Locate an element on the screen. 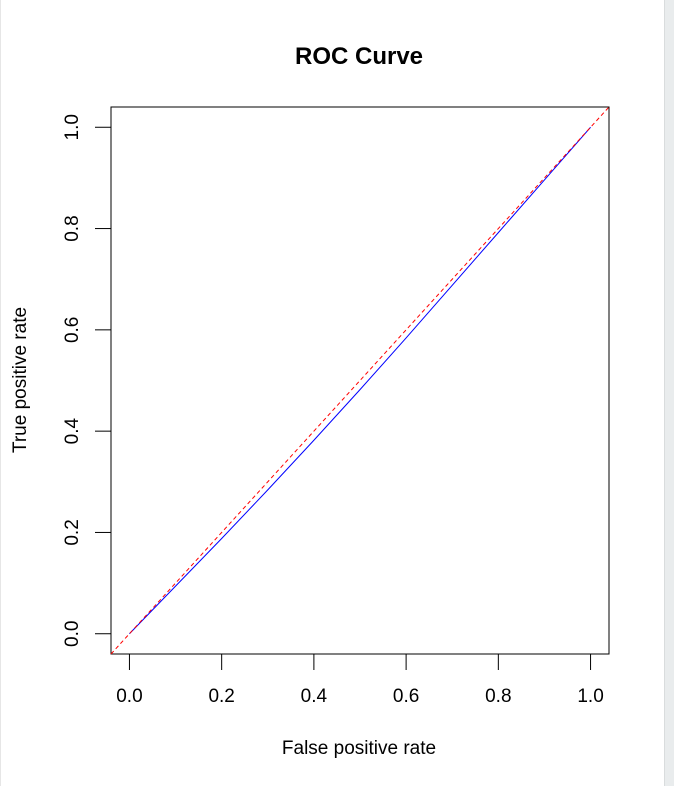 This screenshot has height=786, width=674. y-axis: 0.0 0.2 0.4 0.6 0.8 1.0 is located at coordinates (87, 380).